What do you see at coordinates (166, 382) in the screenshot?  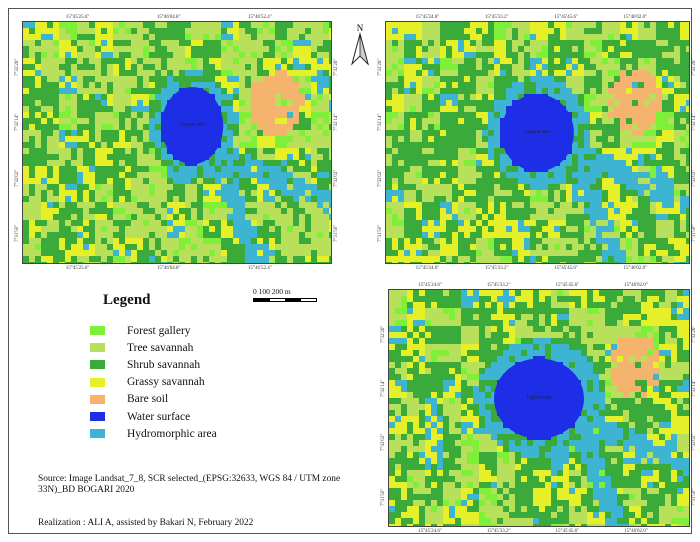 I see `legend-label: Grassy savannah` at bounding box center [166, 382].